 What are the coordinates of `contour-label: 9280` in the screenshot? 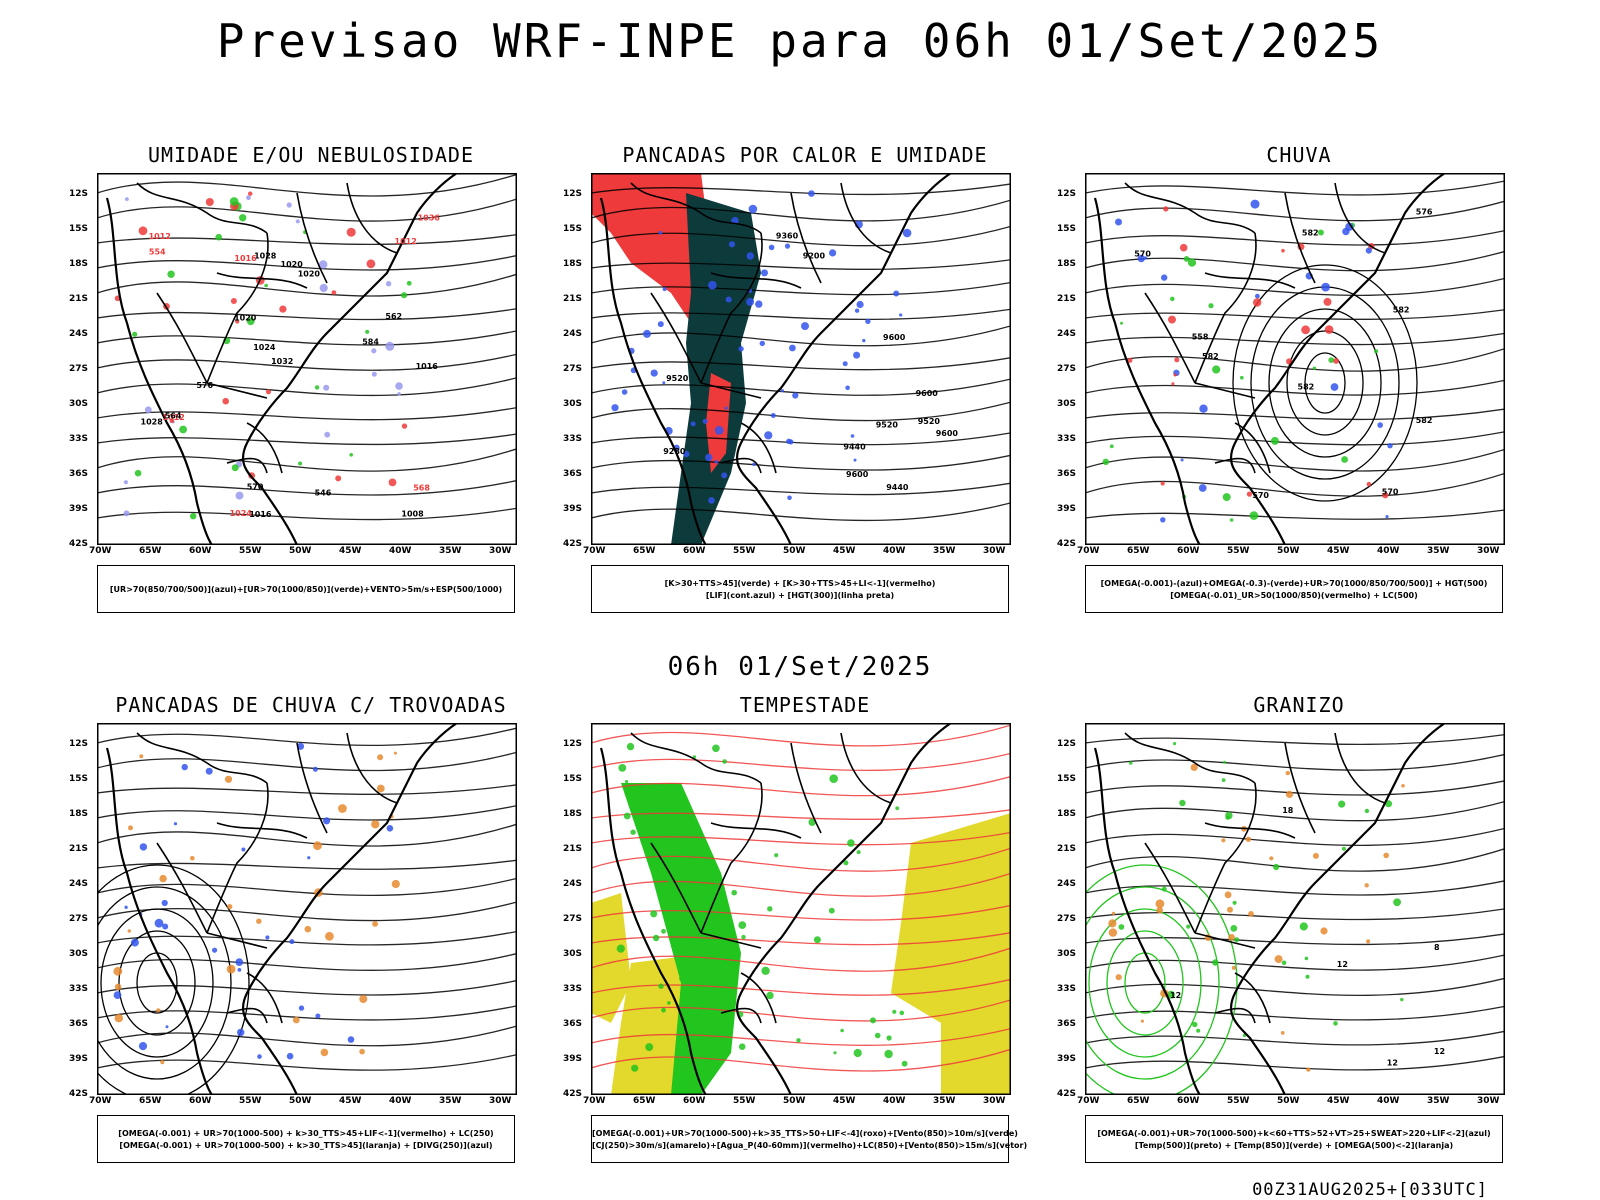 It's located at (674, 451).